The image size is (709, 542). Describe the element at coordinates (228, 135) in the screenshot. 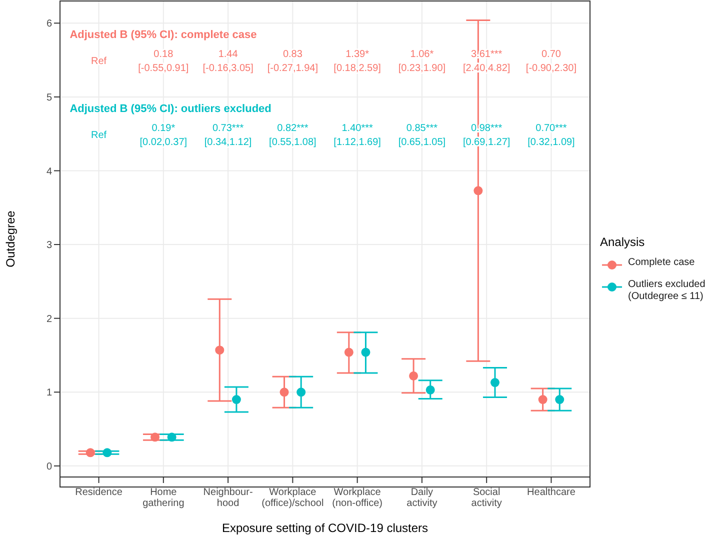

I see `annotation: 0.73*** [0.34,1.12]` at that location.